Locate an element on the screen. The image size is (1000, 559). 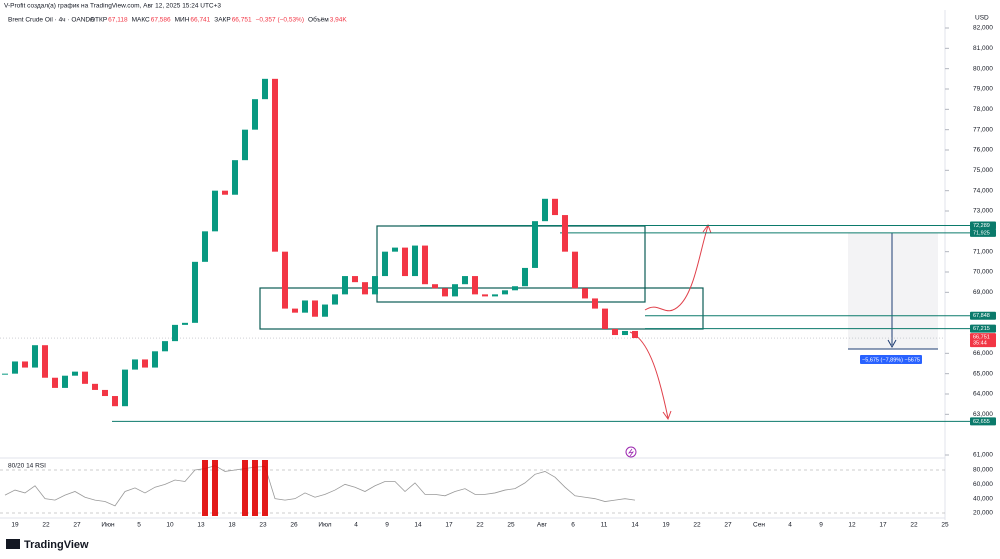
y-tick-label: 78,000 is located at coordinates (983, 109).